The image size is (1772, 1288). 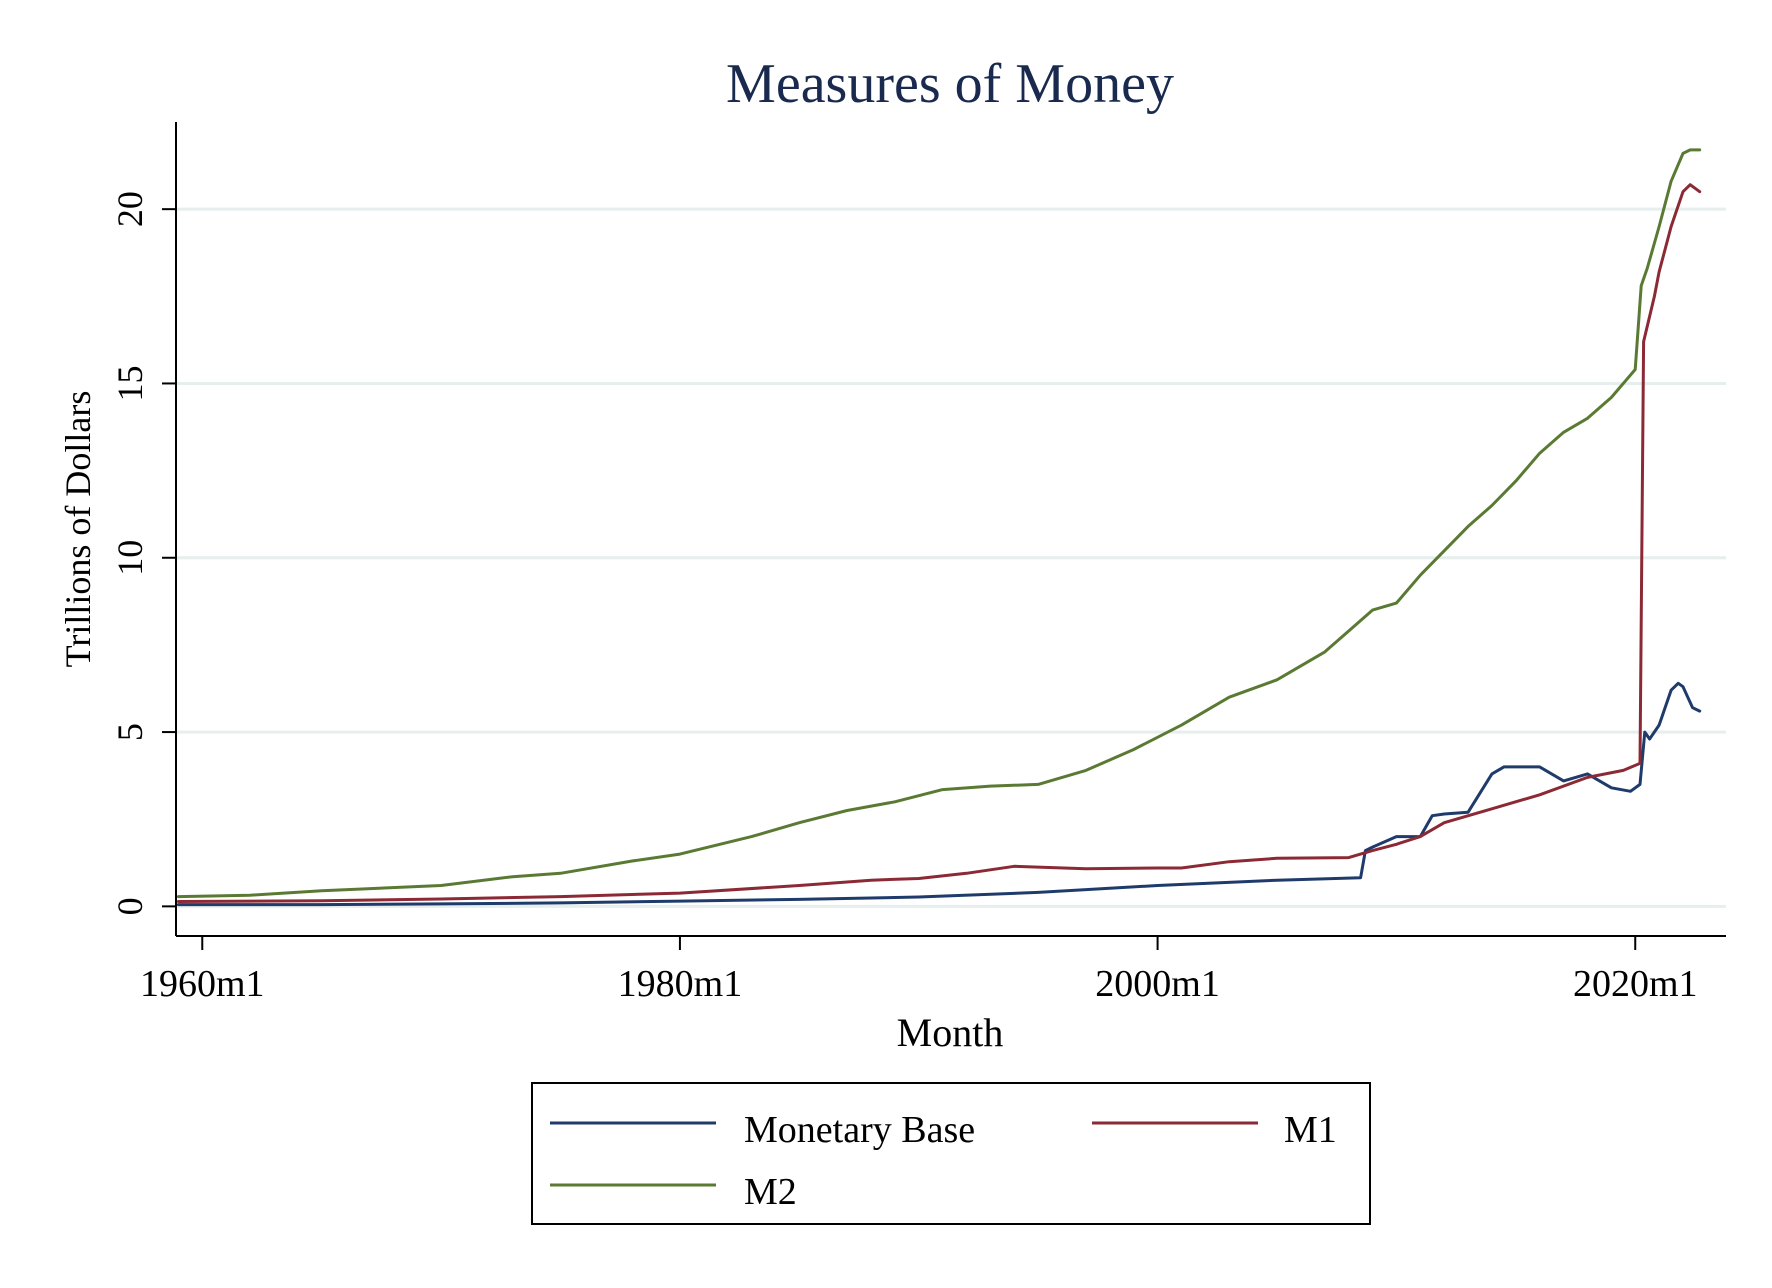 I want to click on x-tick-label: 1980m1, so click(x=680, y=984).